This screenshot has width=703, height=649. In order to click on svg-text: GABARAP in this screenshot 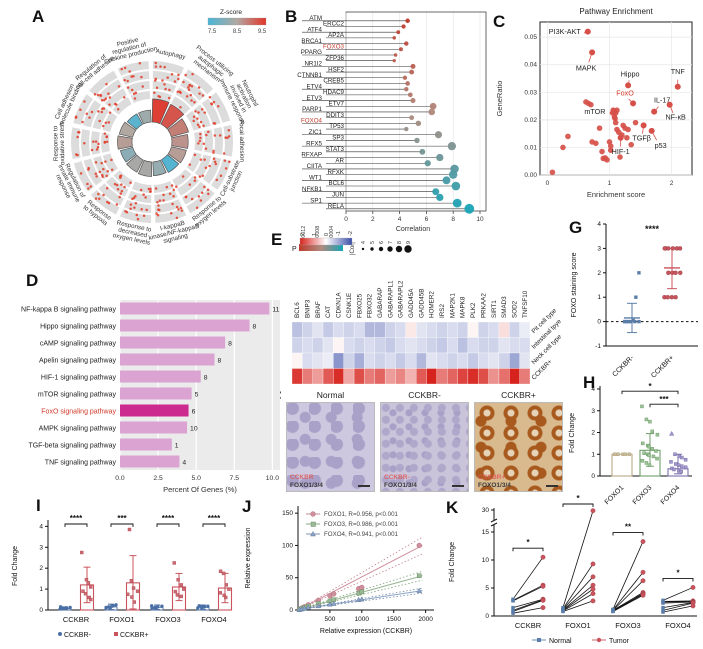, I will do `click(380, 303)`.